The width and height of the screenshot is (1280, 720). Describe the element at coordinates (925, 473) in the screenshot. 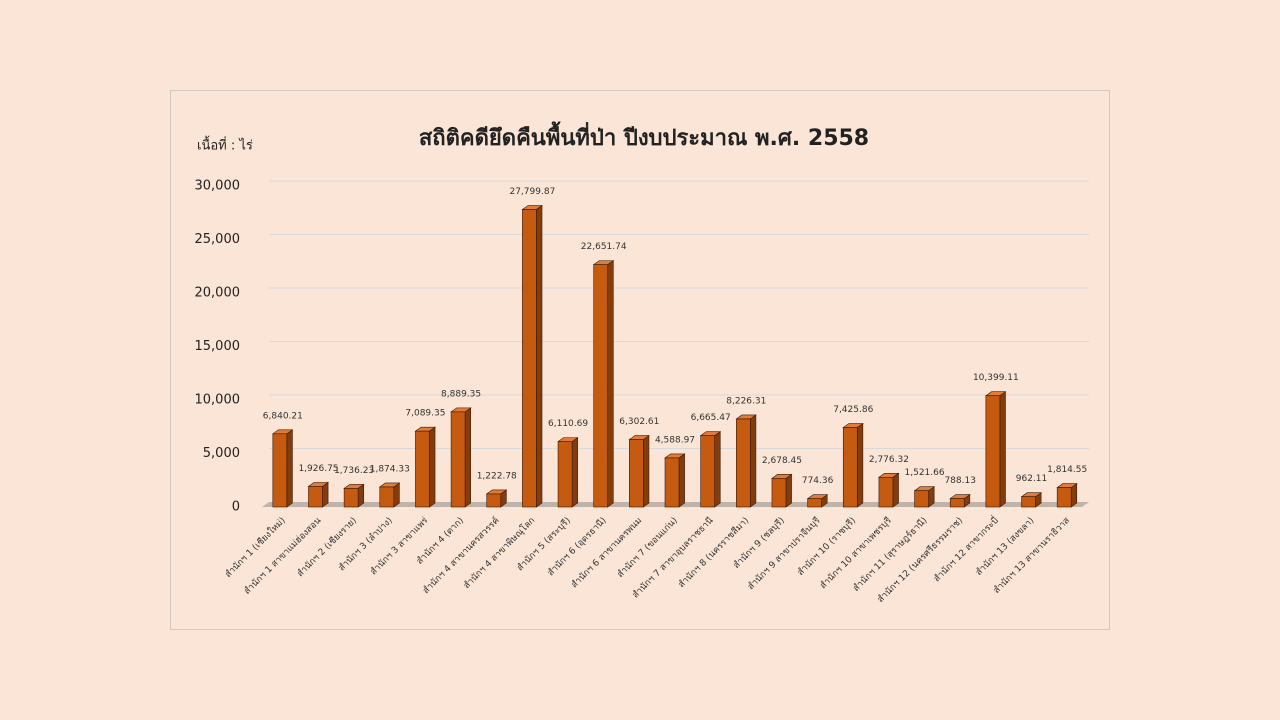

I see `value-label: 1,521.66` at that location.